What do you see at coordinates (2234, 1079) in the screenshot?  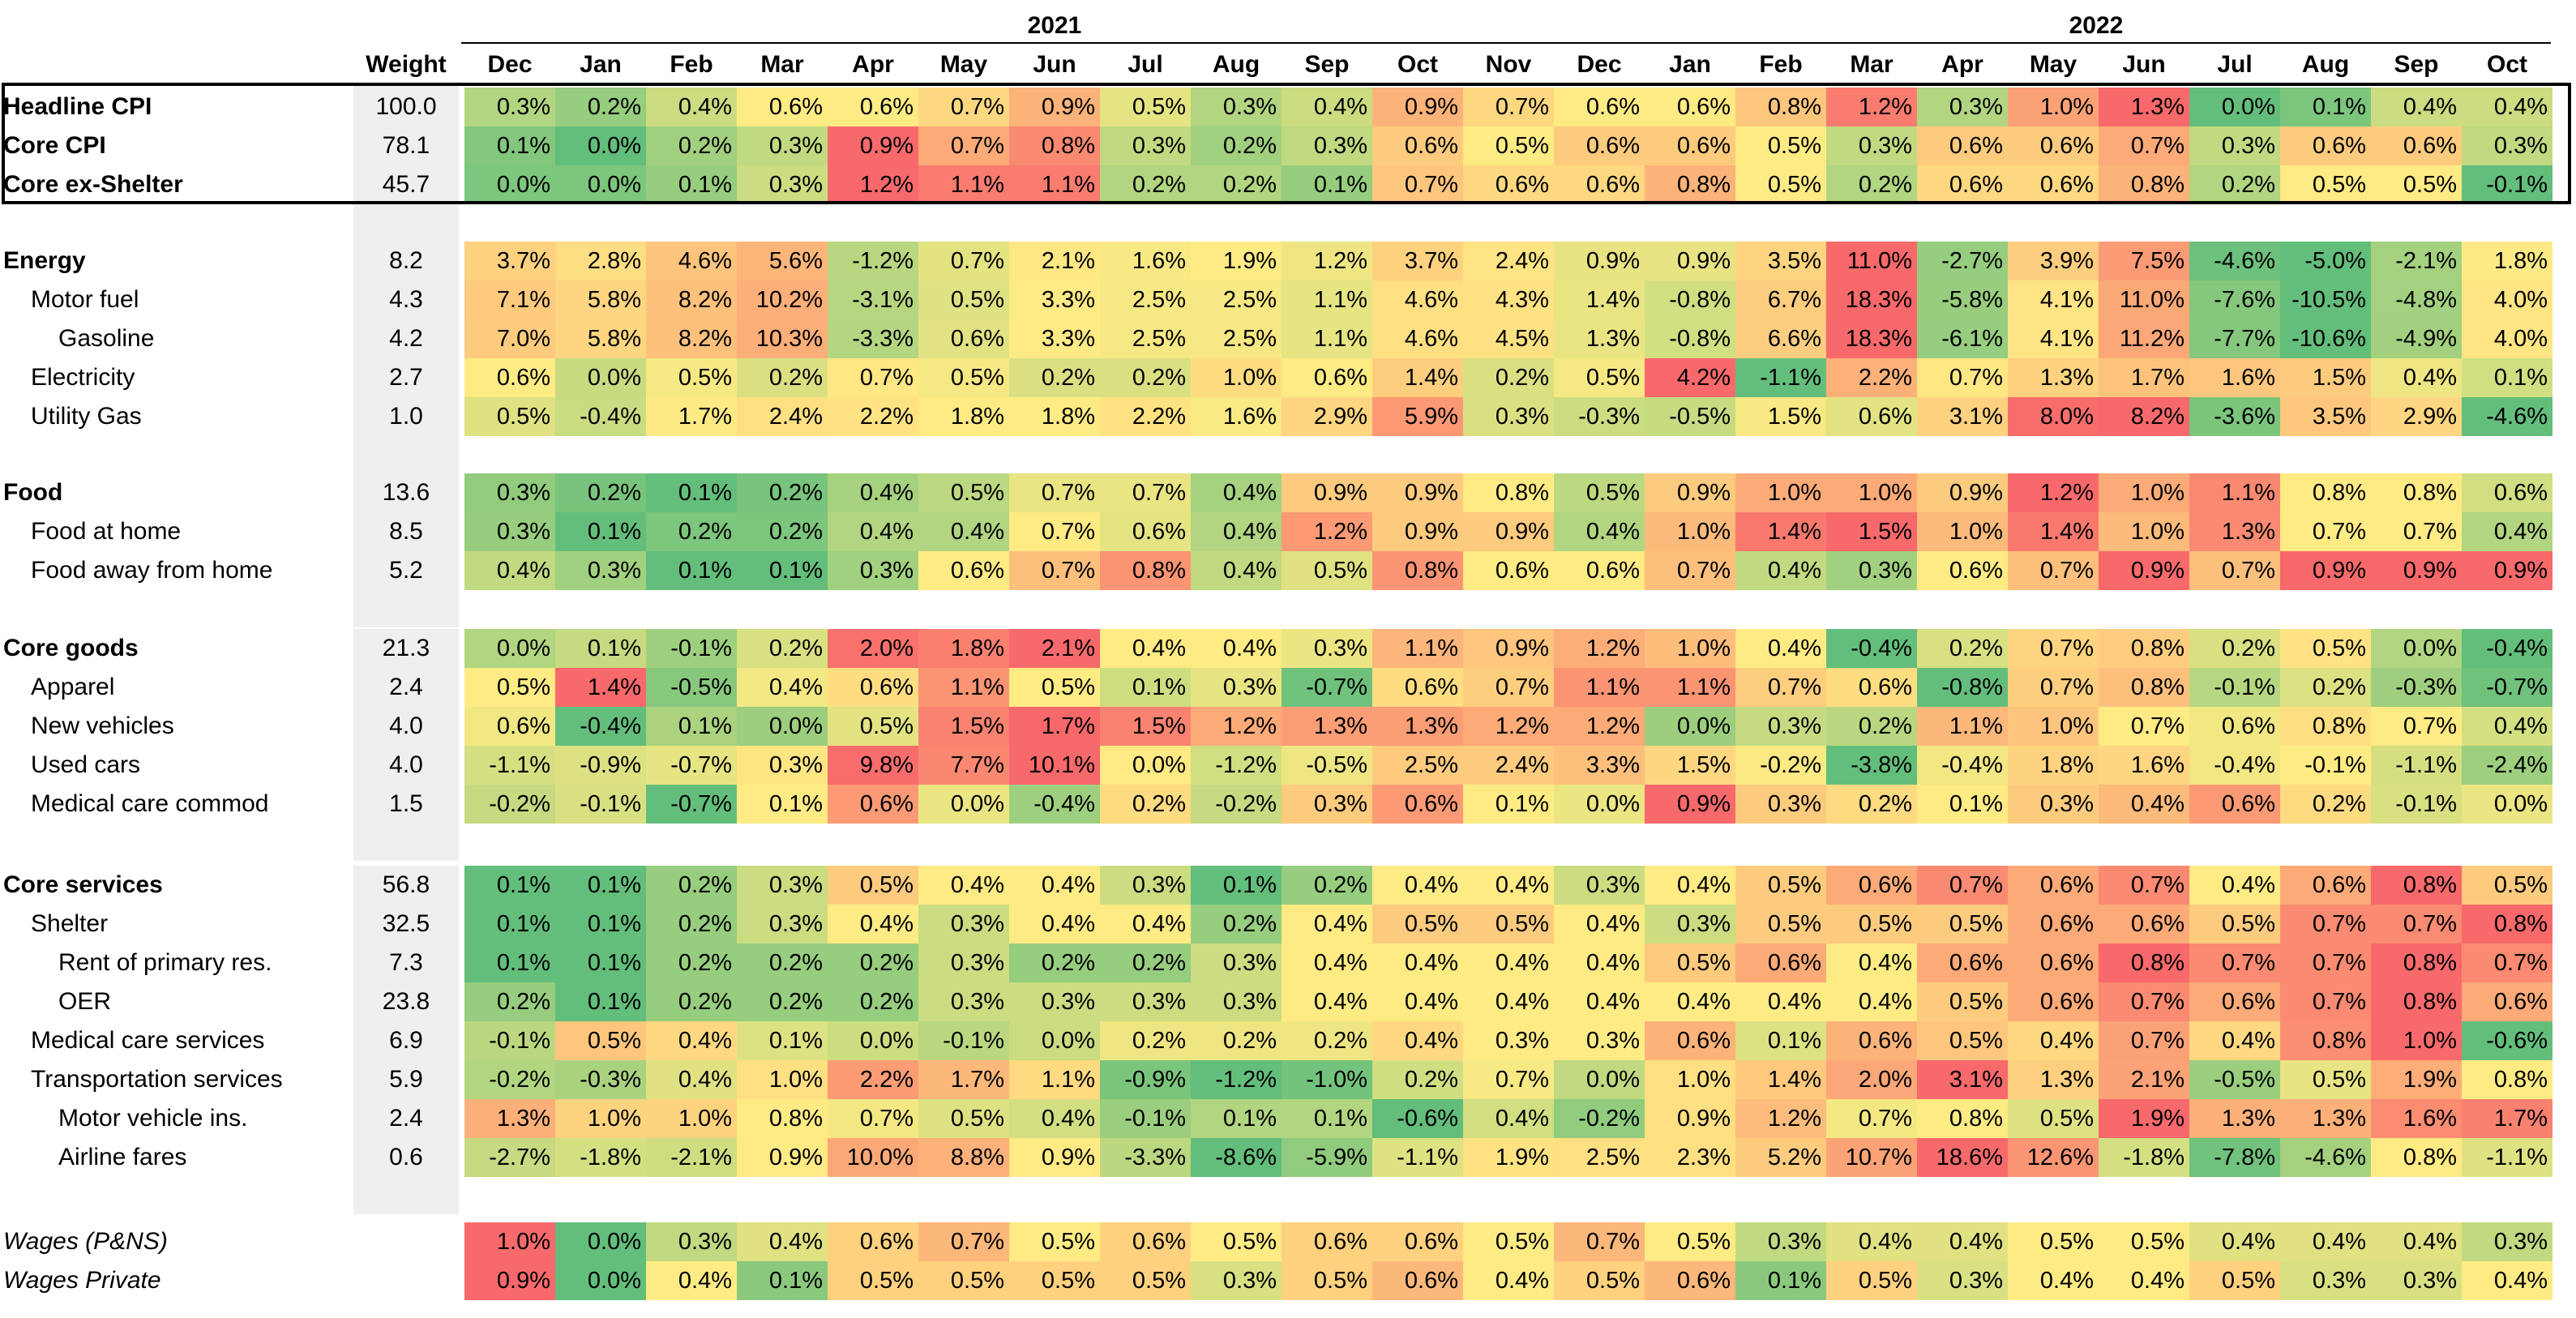 I see `heatmap-cell: -0.5%` at bounding box center [2234, 1079].